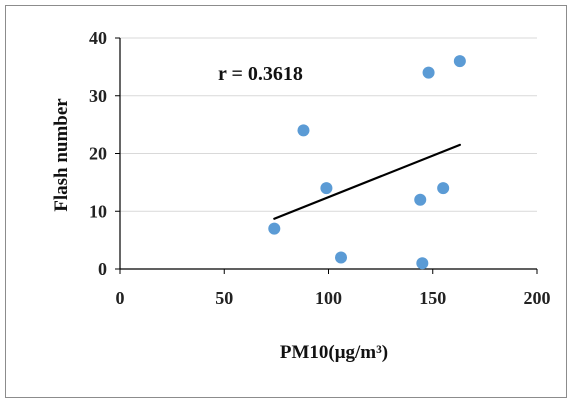  I want to click on y-tick-label-3: 30, so click(98, 96).